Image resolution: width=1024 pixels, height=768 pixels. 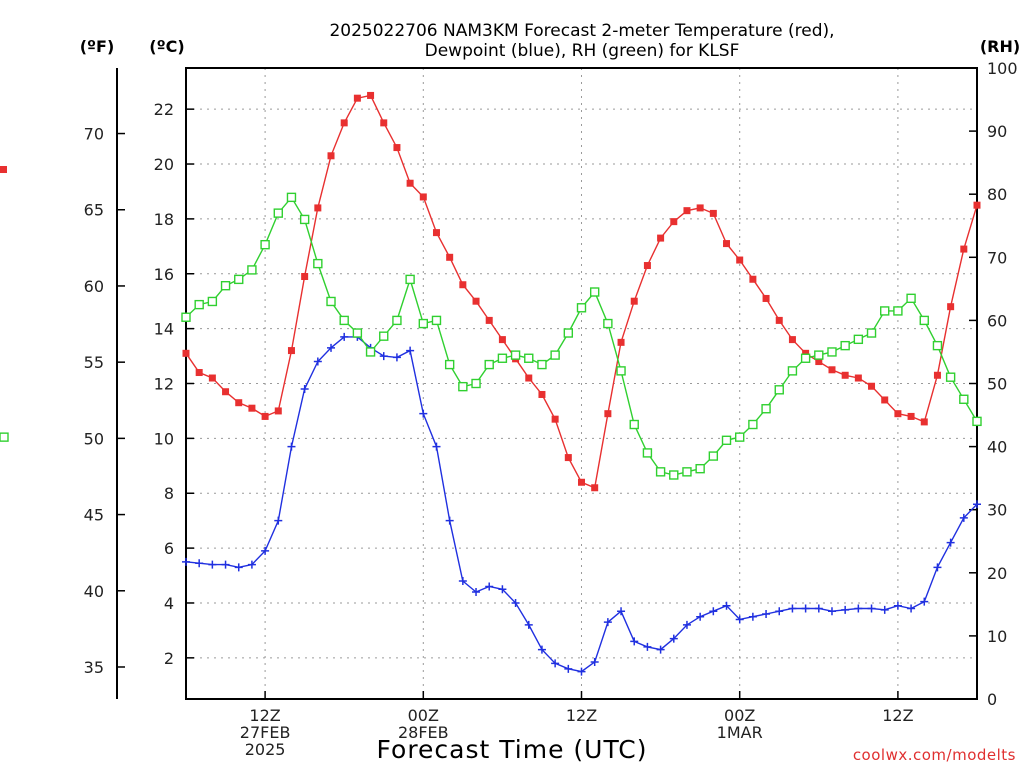 What do you see at coordinates (423, 732) in the screenshot?
I see `x-tick-label: 28FEB` at bounding box center [423, 732].